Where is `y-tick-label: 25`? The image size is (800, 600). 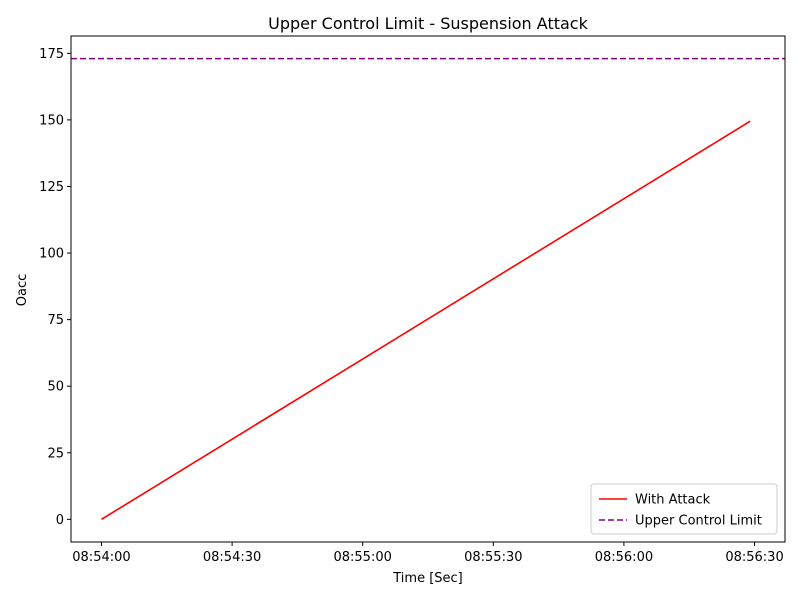 y-tick-label: 25 is located at coordinates (55, 453).